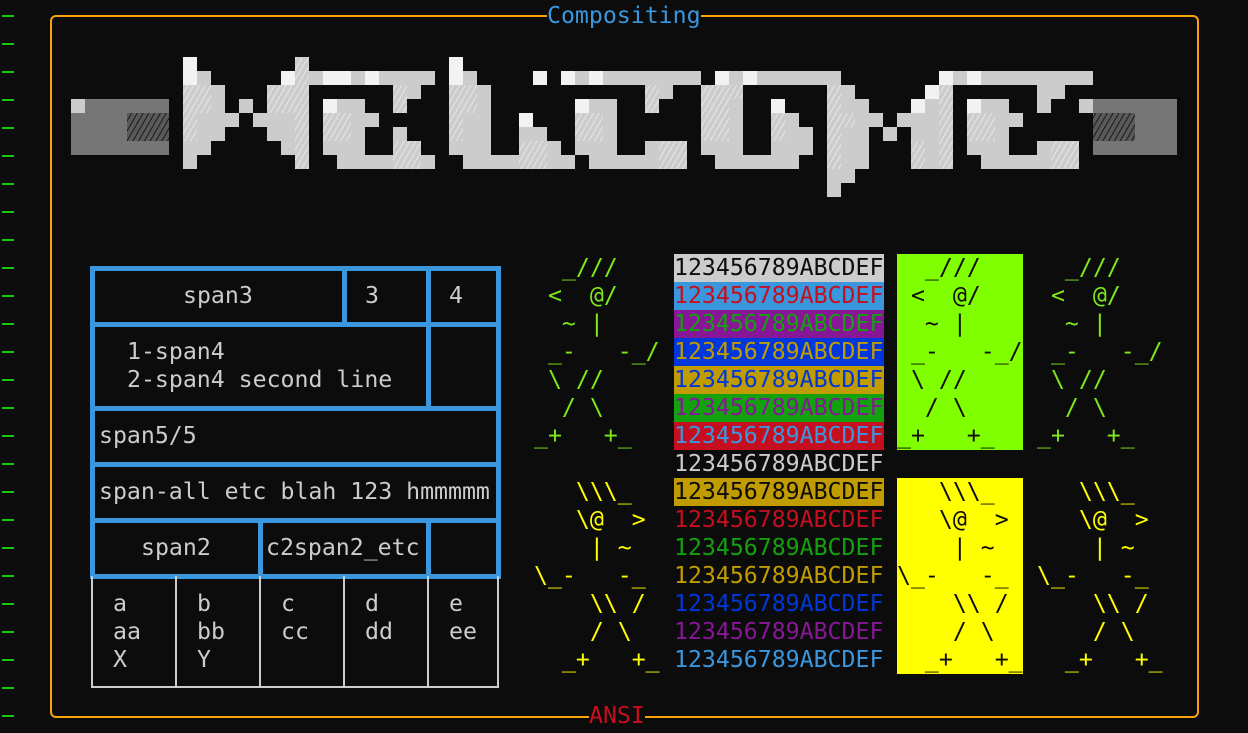 The image size is (1248, 733). Describe the element at coordinates (597, 351) in the screenshot. I see `green-figure-line: _- -_/` at that location.